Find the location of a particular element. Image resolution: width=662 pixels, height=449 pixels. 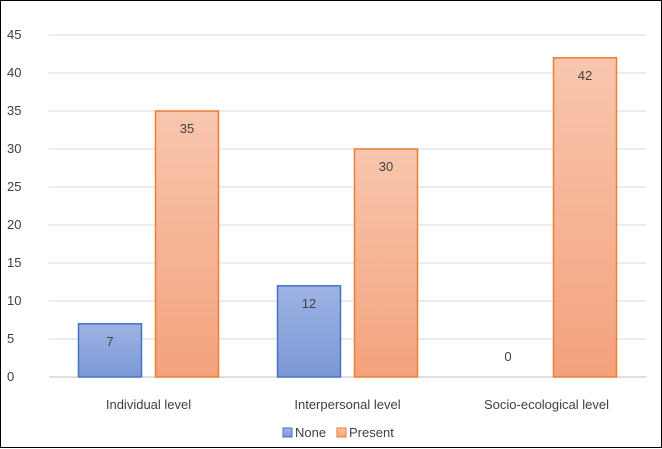

data-label-present-2: 42 is located at coordinates (585, 75).